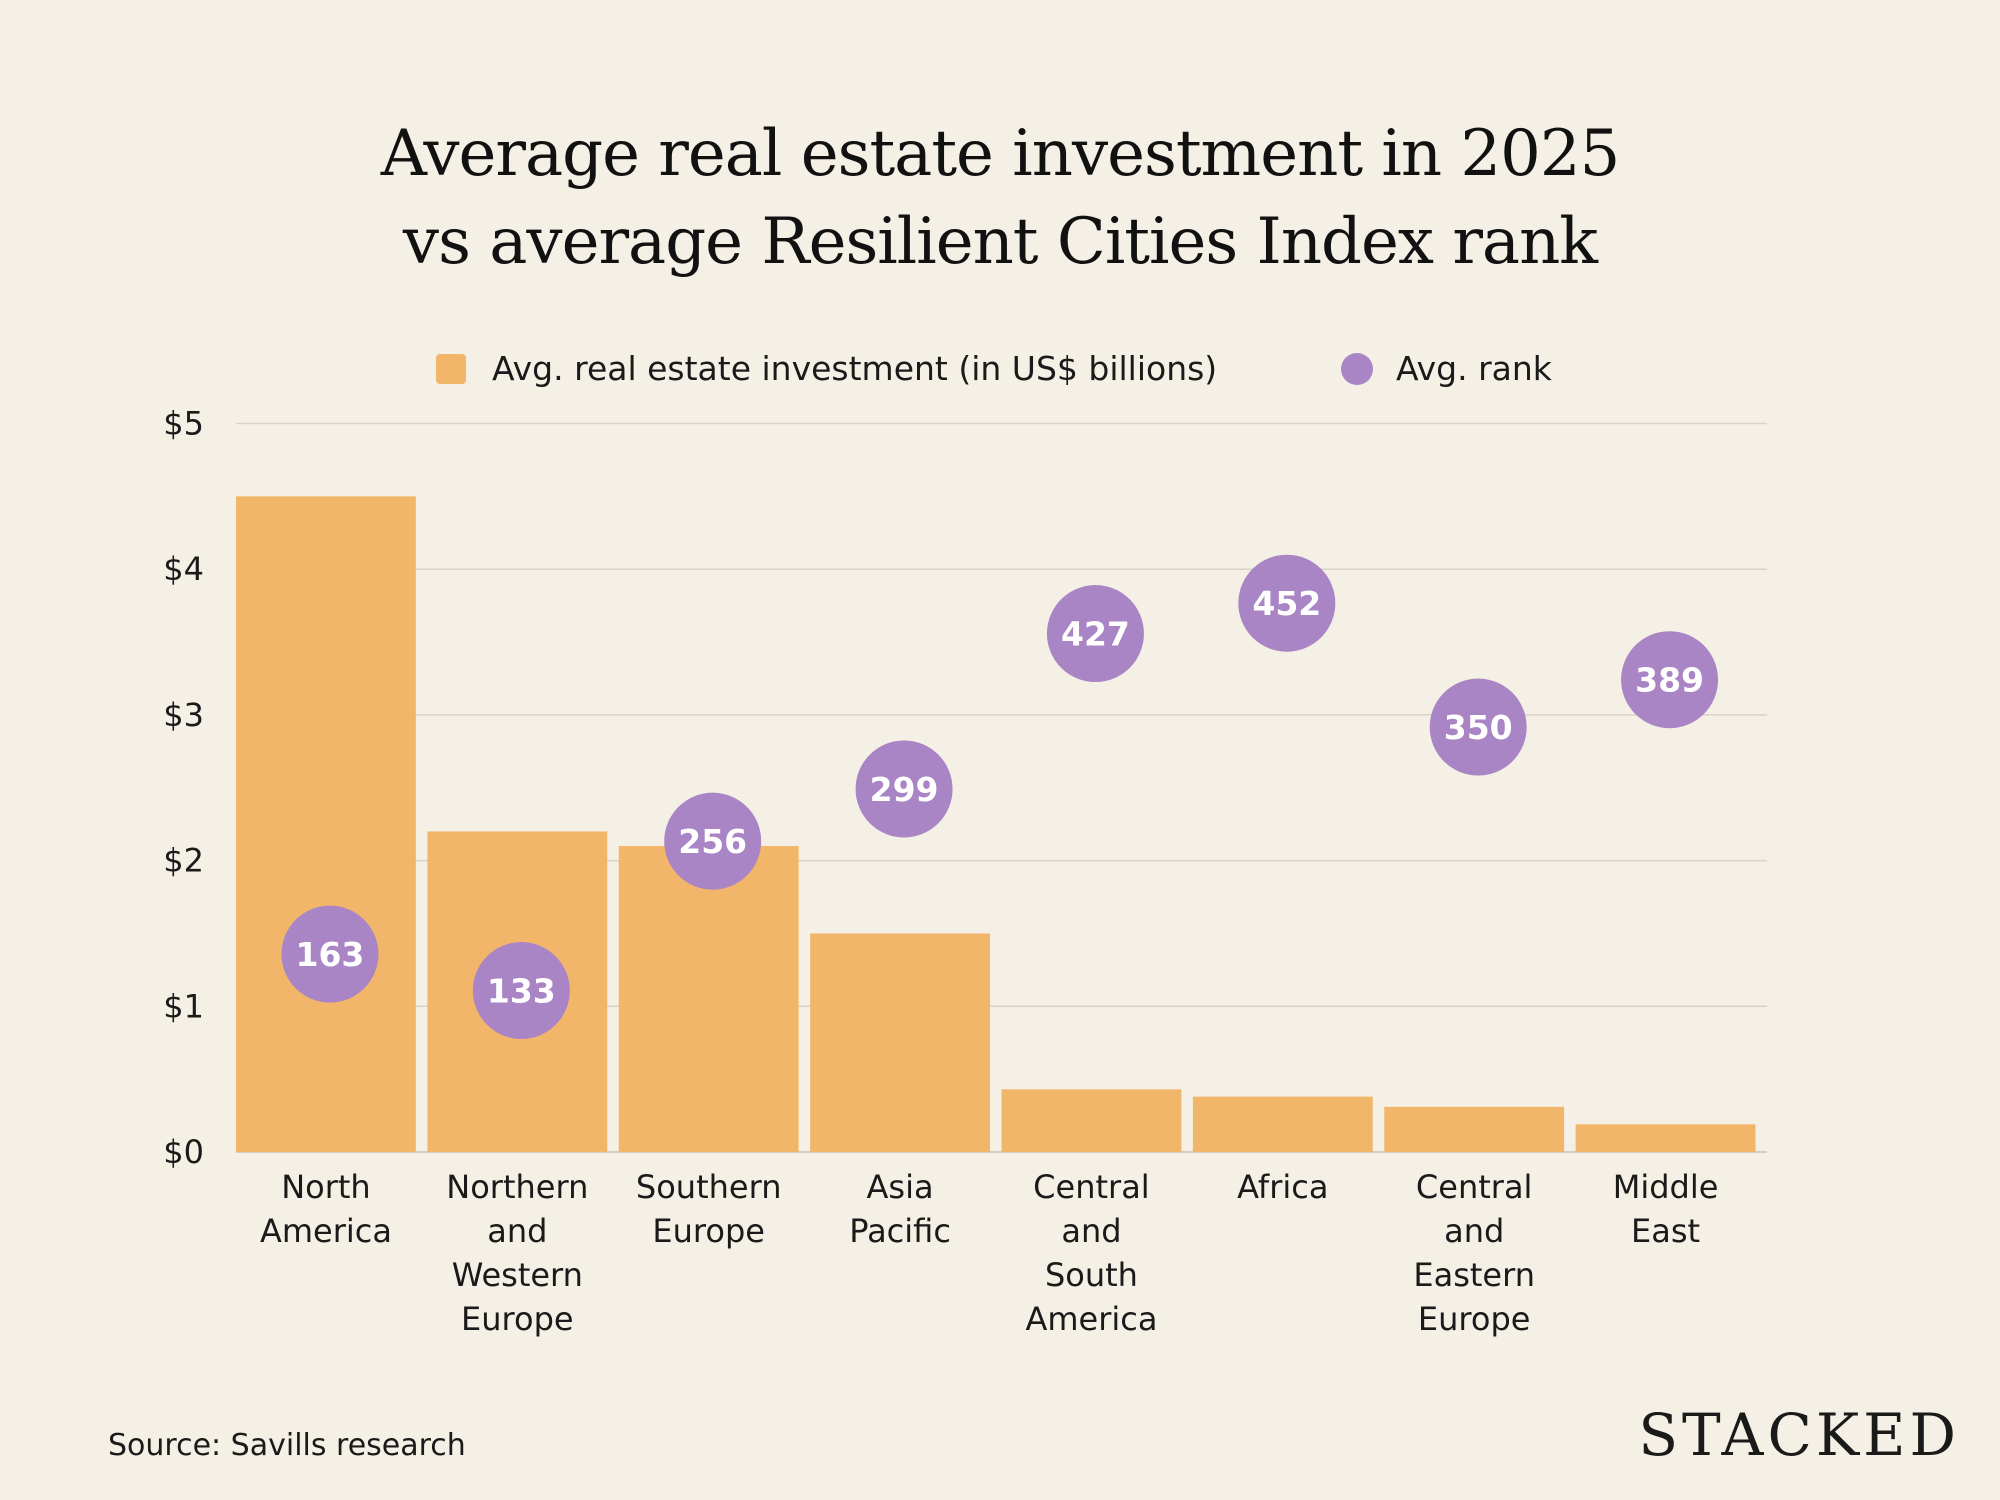 Image resolution: width=2000 pixels, height=1500 pixels. I want to click on x-tick-label: Central and Eastern Europe, so click(1474, 1253).